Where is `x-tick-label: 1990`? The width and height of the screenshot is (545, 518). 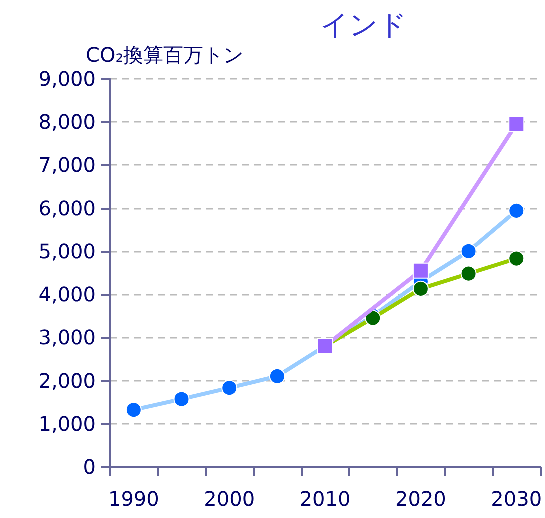
x-tick-label: 1990 is located at coordinates (134, 499).